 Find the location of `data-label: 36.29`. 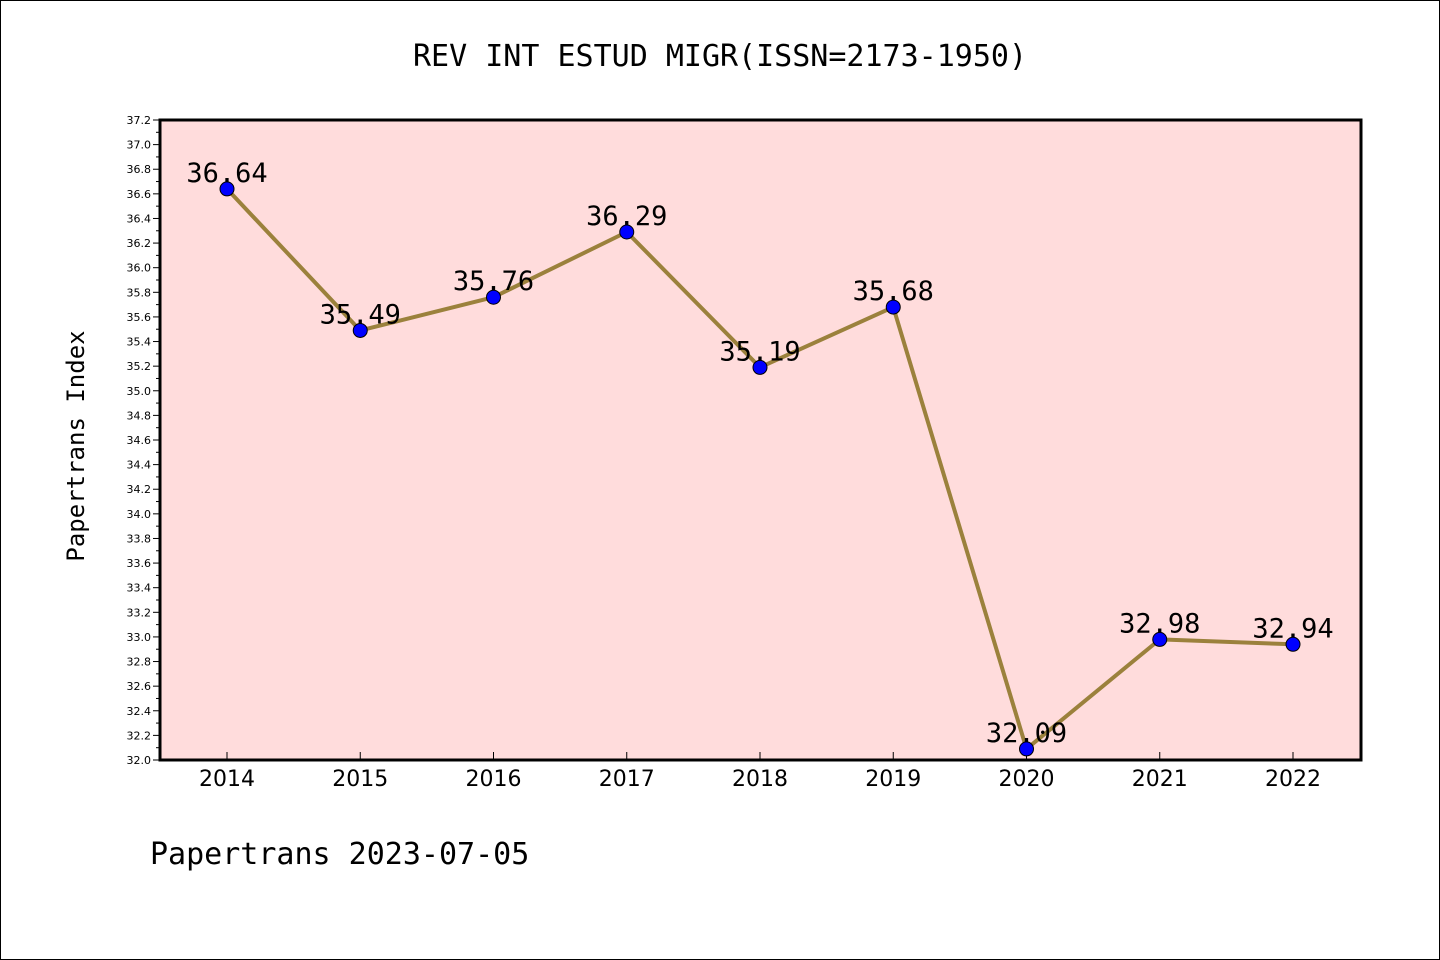

data-label: 36.29 is located at coordinates (626, 216).